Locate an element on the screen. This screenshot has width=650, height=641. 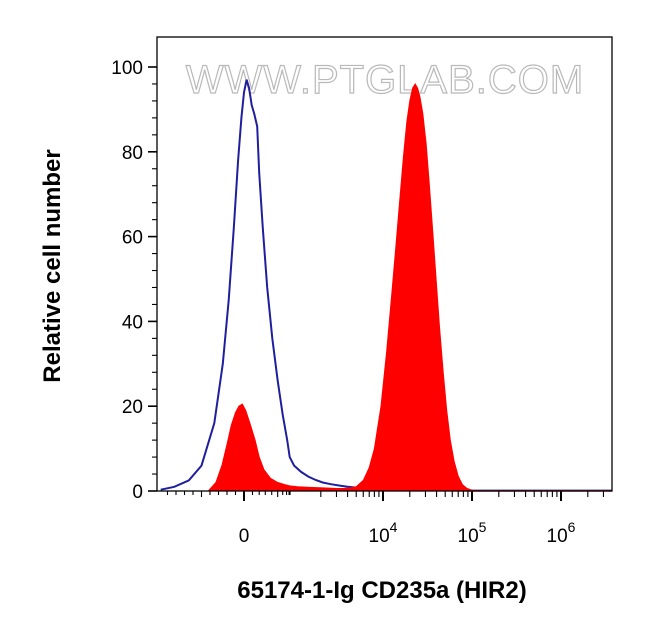
y-tick-label: 40 is located at coordinates (132, 322).